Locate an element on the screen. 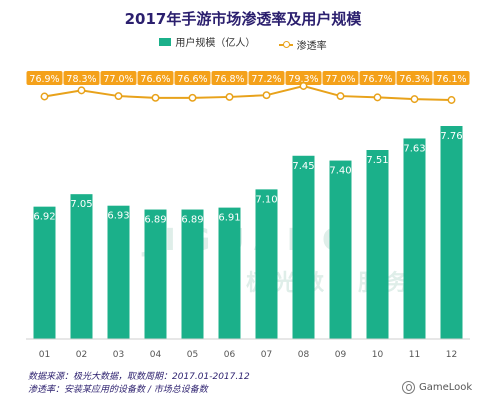  footnote-source-line: 数据来源：极光大数据，取数周期：2017.01-2017.12 is located at coordinates (139, 377).